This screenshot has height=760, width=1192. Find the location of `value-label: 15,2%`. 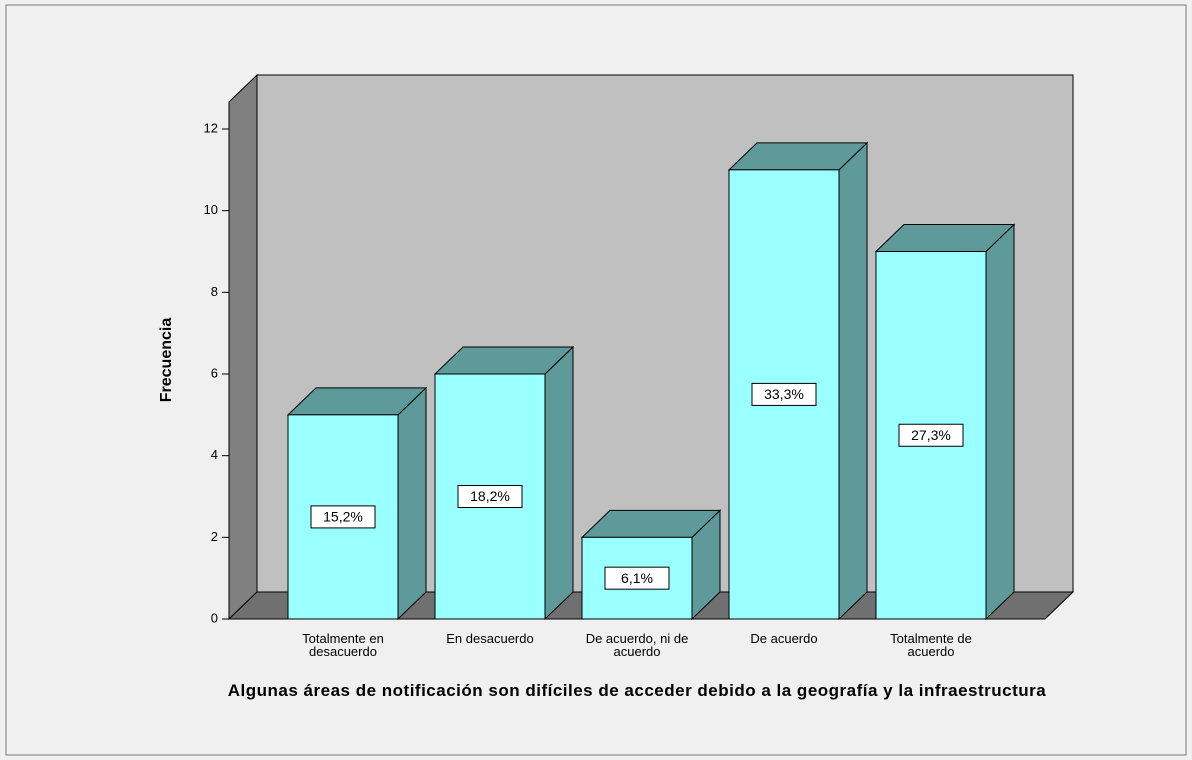

value-label: 15,2% is located at coordinates (343, 517).